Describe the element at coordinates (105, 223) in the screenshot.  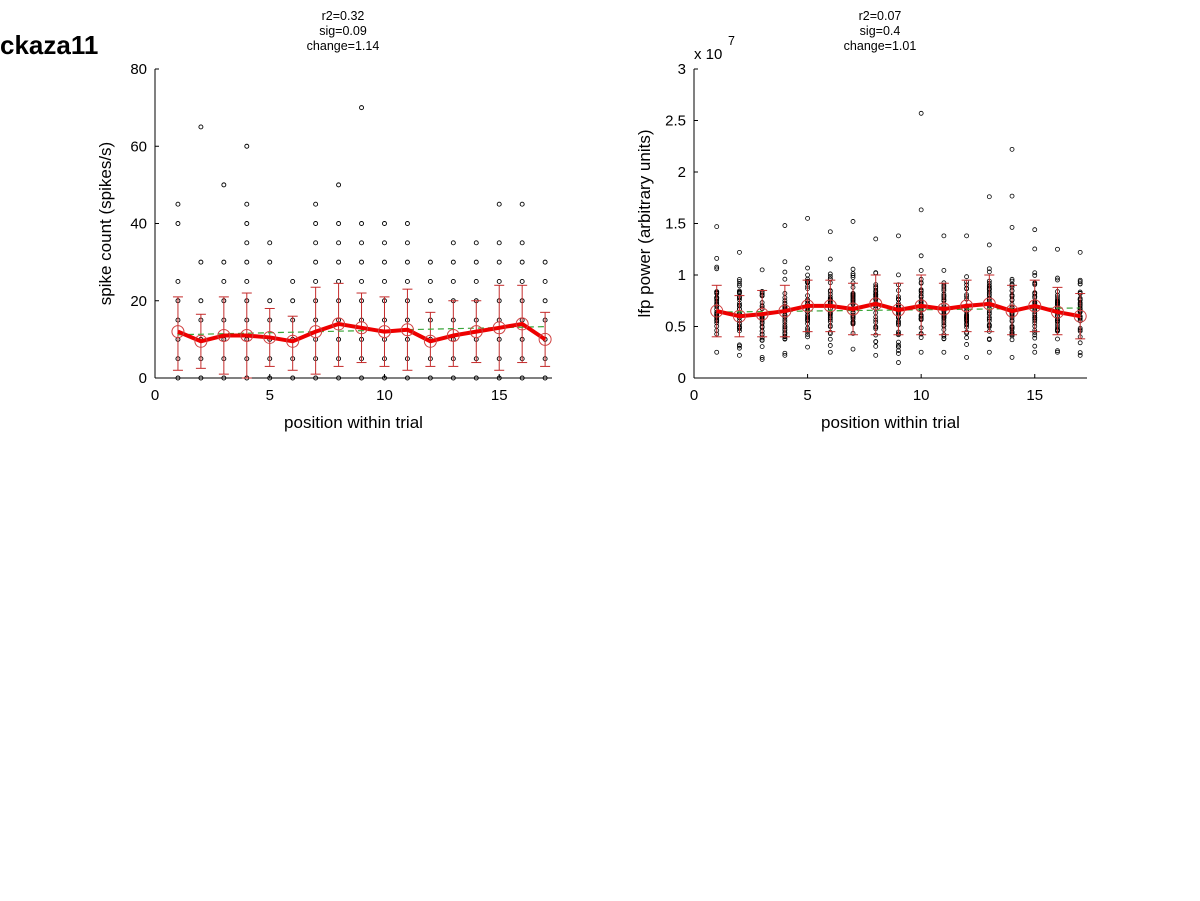
I see `y-axis-label: spike count (spikes/s)` at that location.